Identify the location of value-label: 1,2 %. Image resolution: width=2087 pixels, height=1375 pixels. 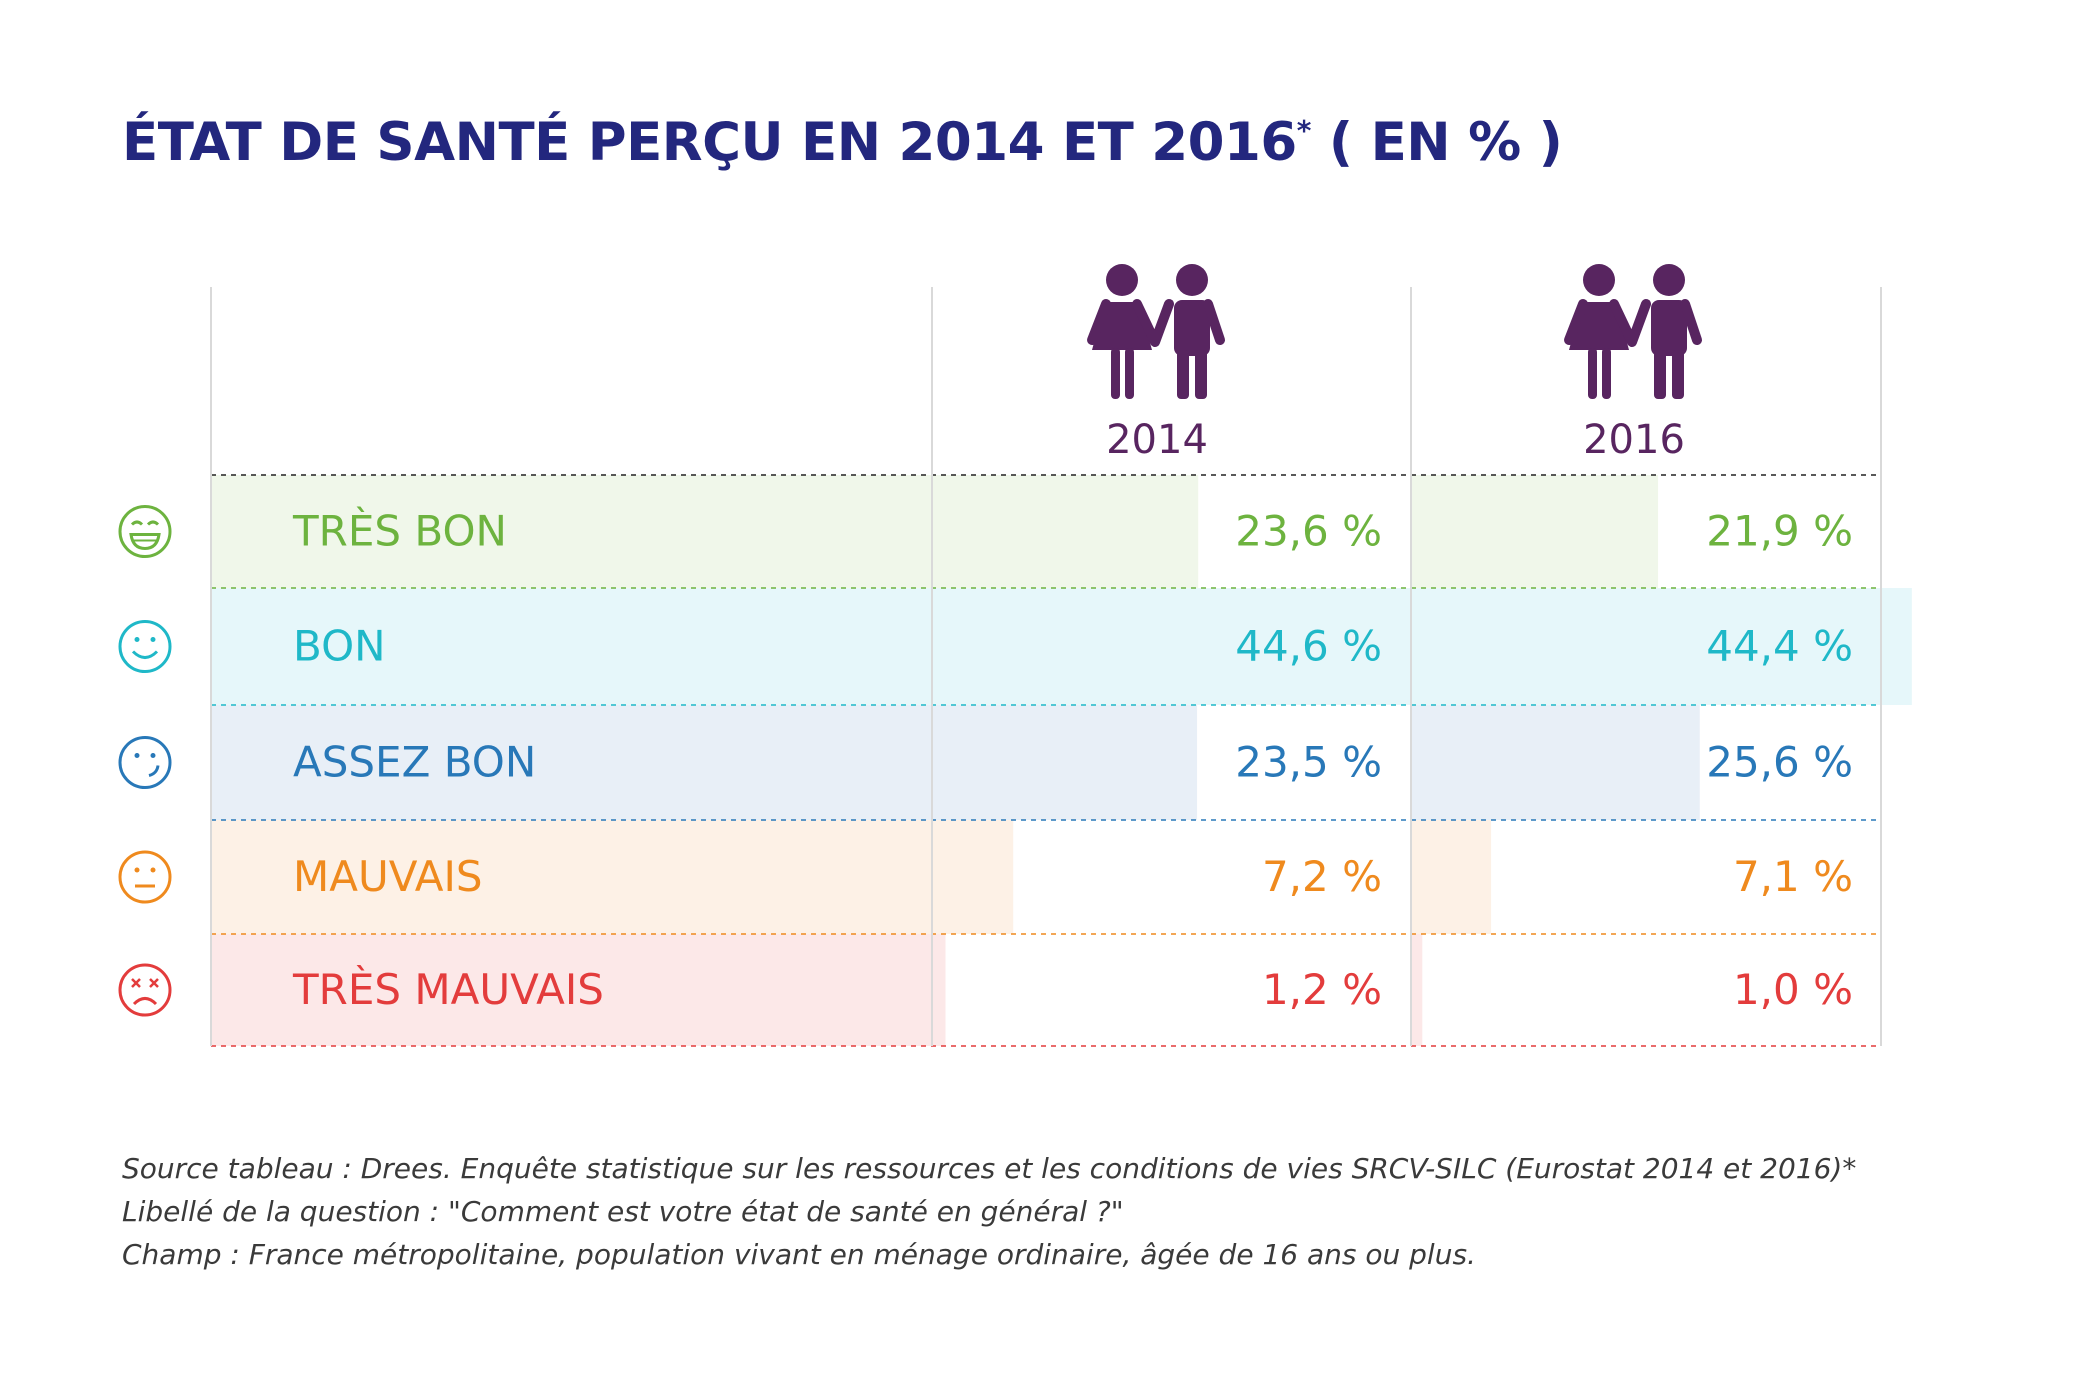
(1322, 989).